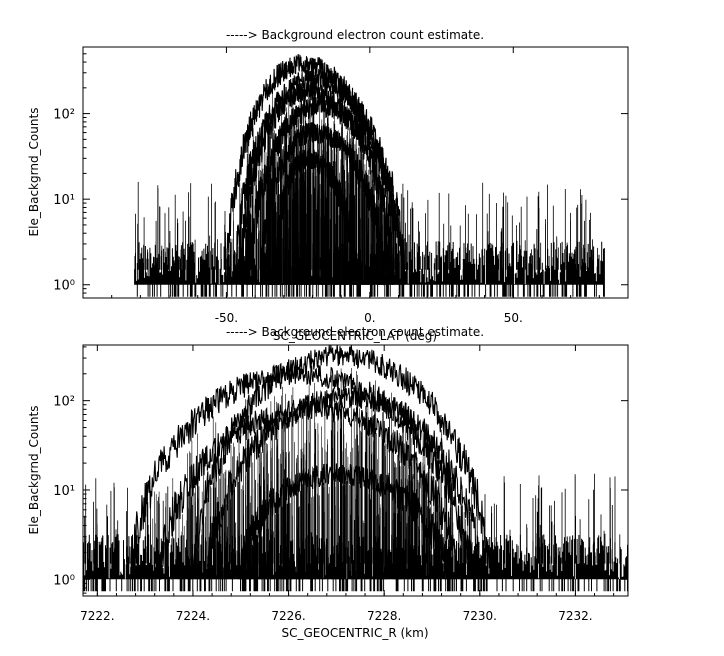 The height and width of the screenshot is (656, 724). What do you see at coordinates (97, 616) in the screenshot?
I see `x-tick-label: 7222.` at bounding box center [97, 616].